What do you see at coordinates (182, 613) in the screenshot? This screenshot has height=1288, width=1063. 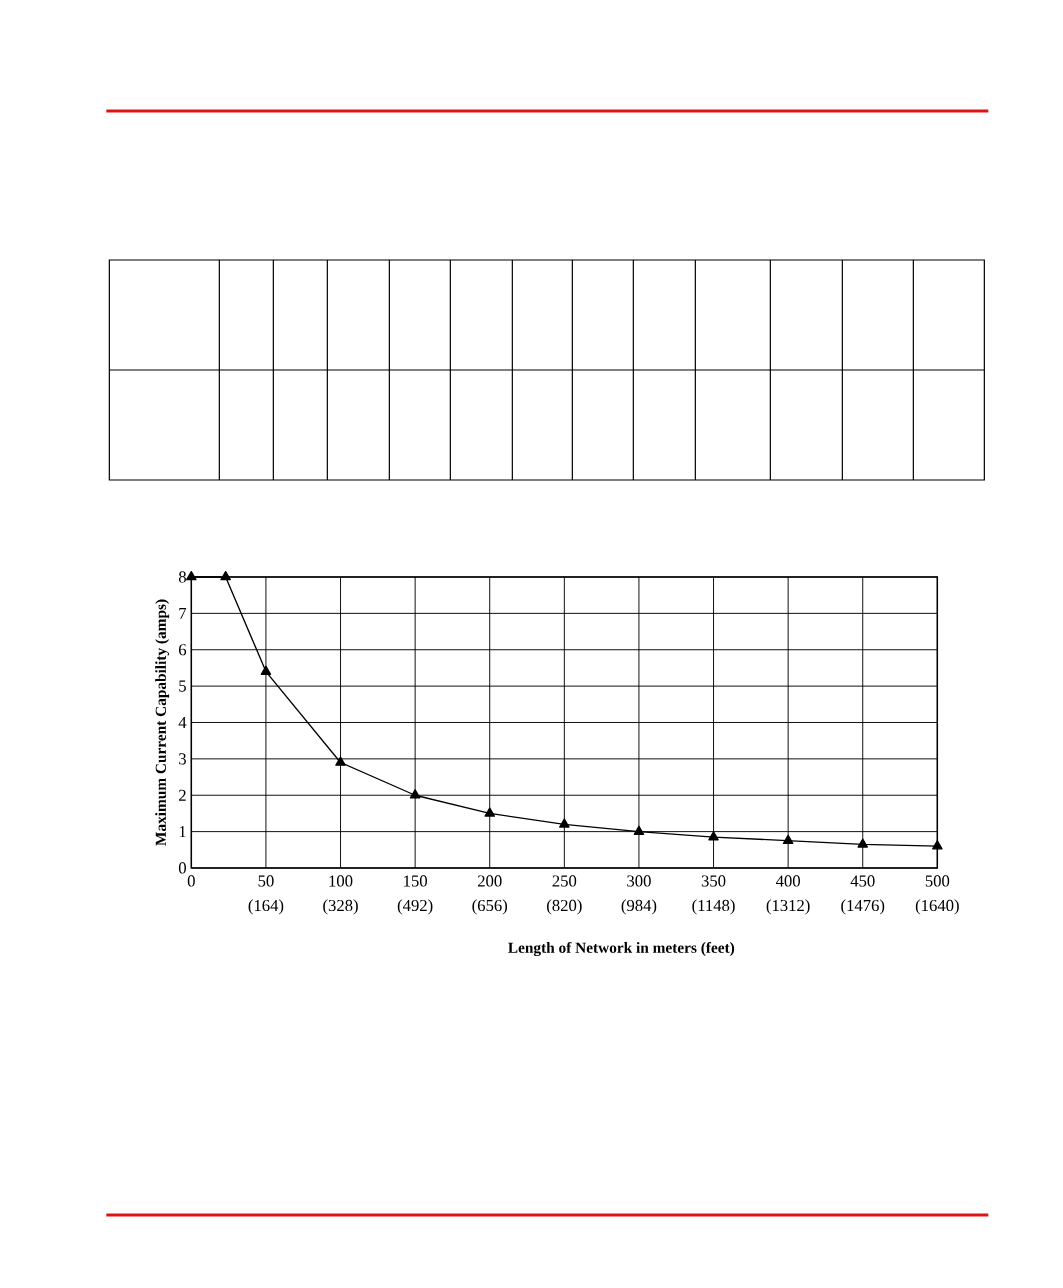 I see `y-tick-label: 7` at bounding box center [182, 613].